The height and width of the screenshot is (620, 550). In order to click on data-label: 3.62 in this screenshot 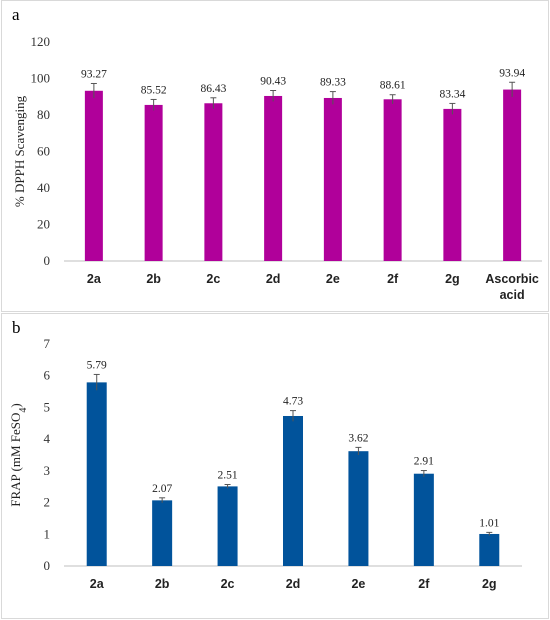, I will do `click(358, 438)`.